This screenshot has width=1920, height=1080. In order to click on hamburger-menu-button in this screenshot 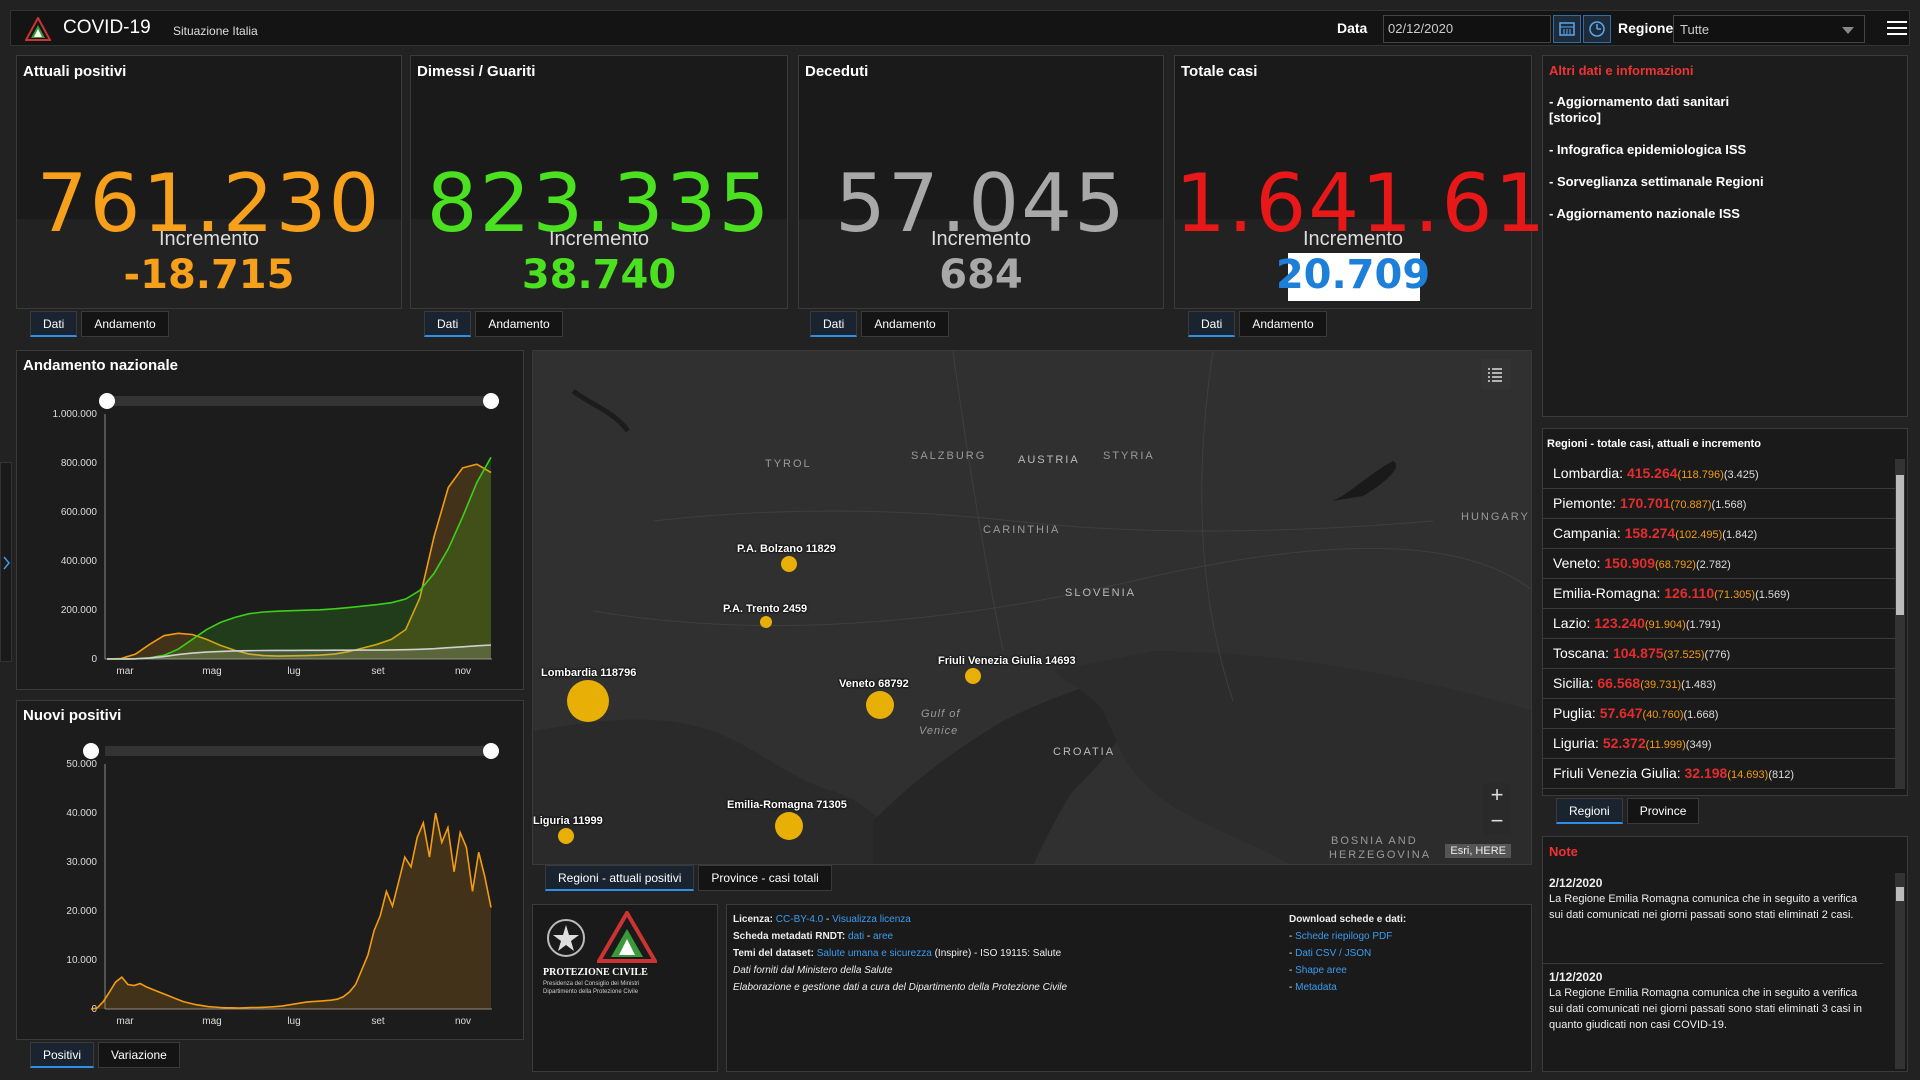, I will do `click(1897, 29)`.